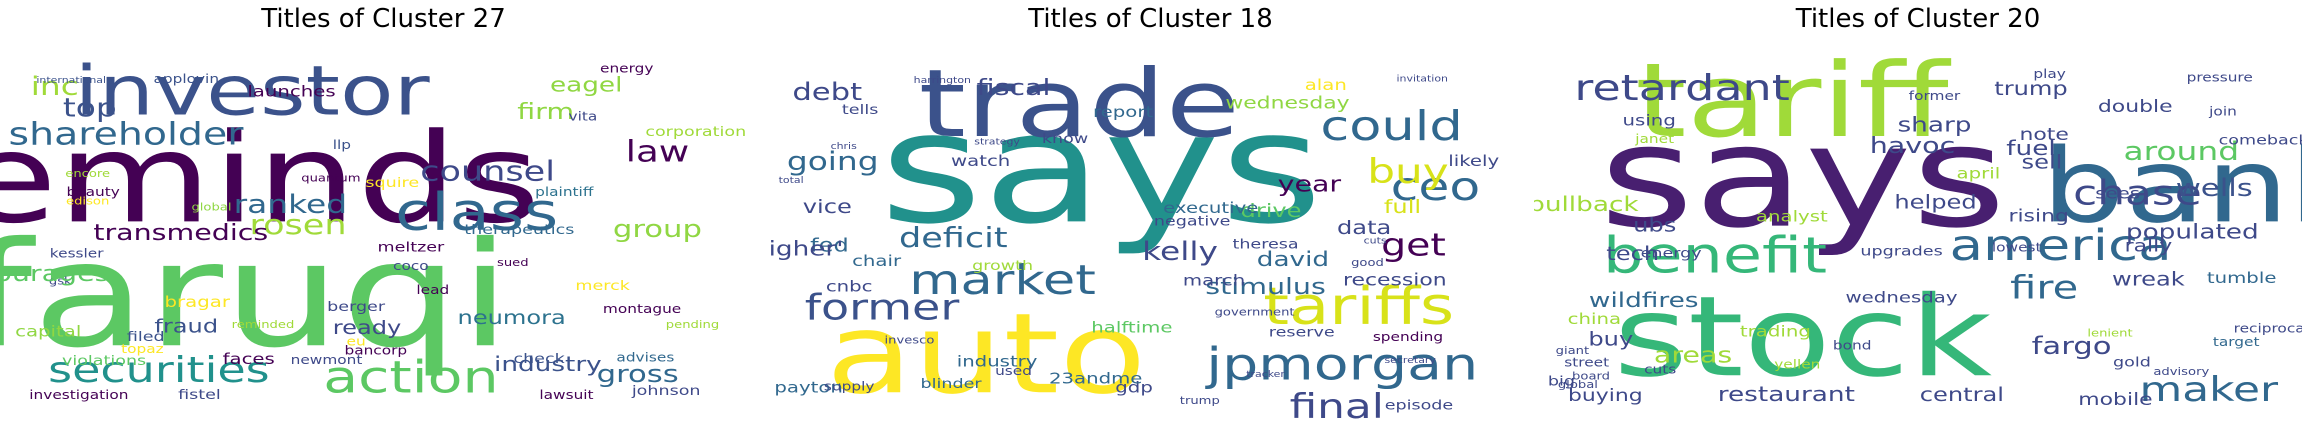 This screenshot has width=2302, height=435. What do you see at coordinates (638, 374) in the screenshot?
I see `cloud-word: gross` at bounding box center [638, 374].